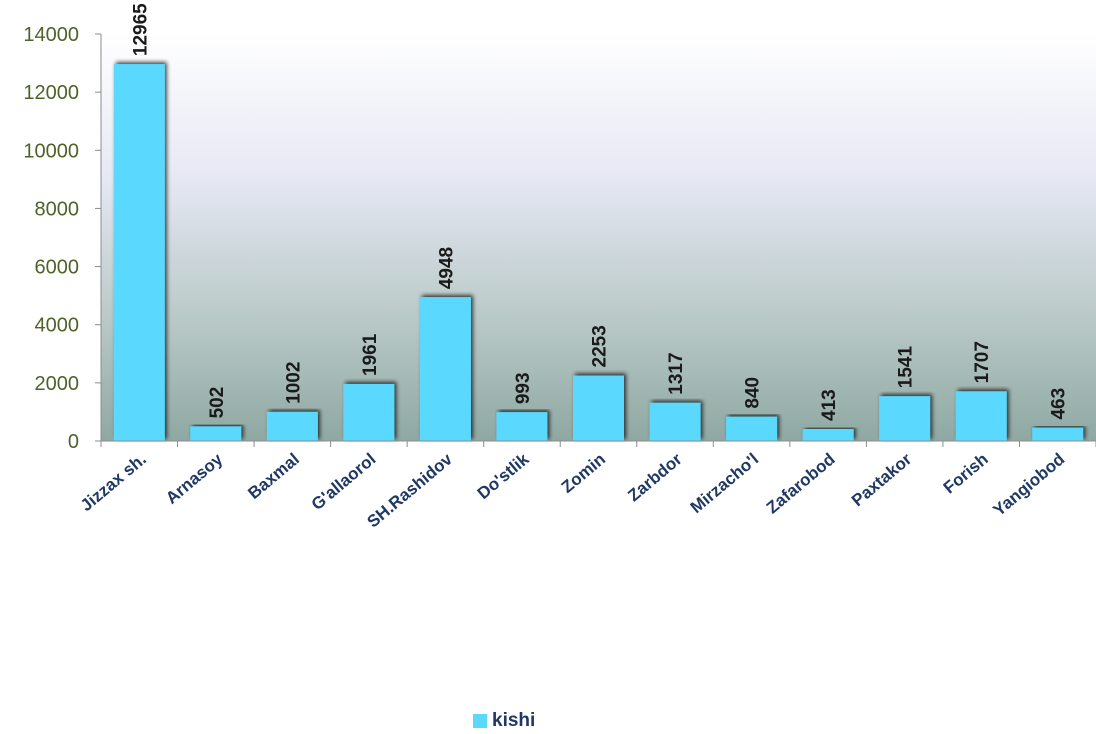 The width and height of the screenshot is (1096, 734). What do you see at coordinates (906, 367) in the screenshot?
I see `data-label: 1541` at bounding box center [906, 367].